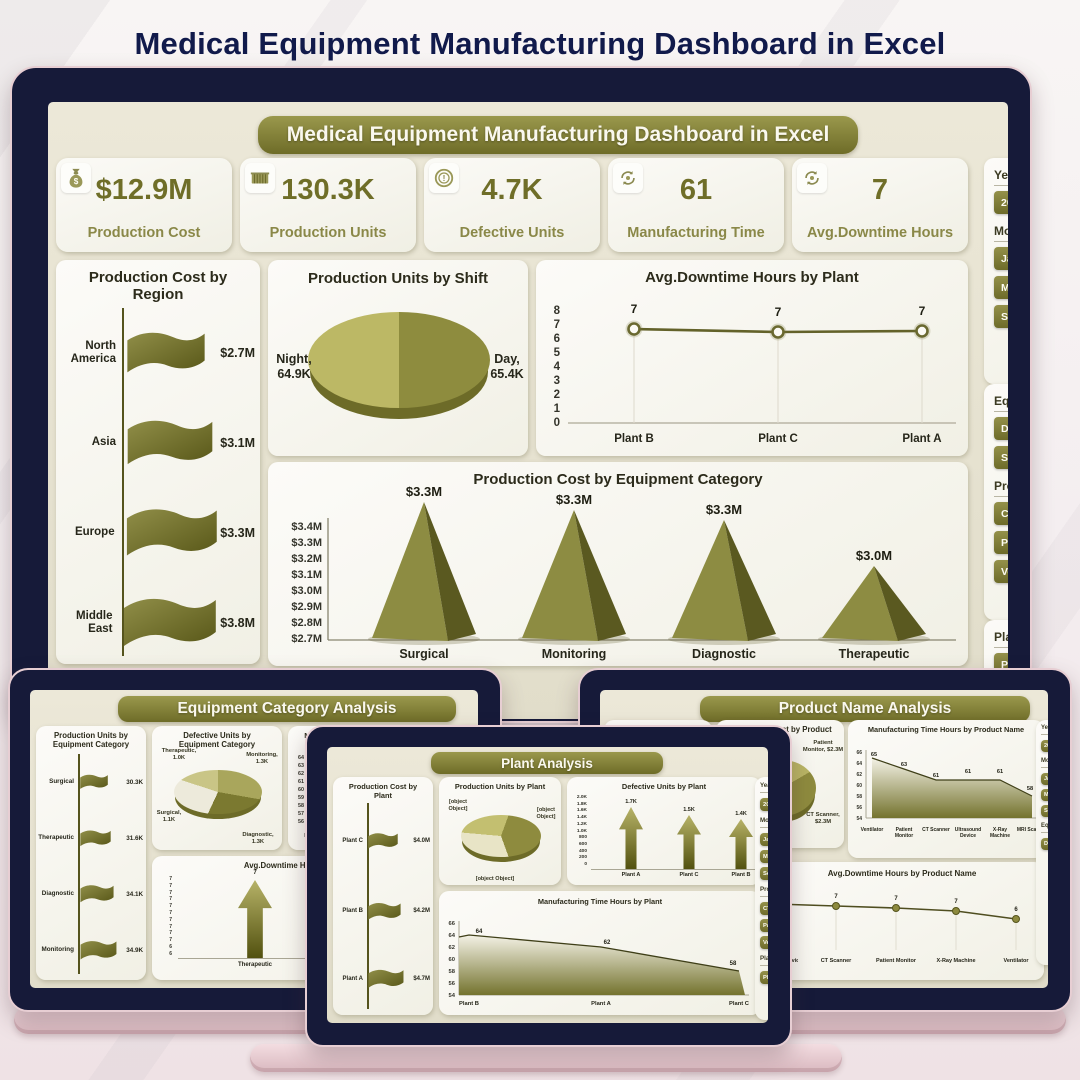  I want to click on svg-text: Plant A, so click(921, 439).